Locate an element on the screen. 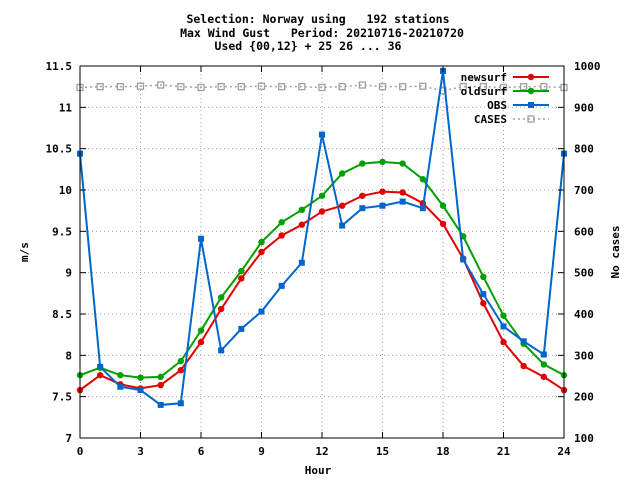 Image resolution: width=640 pixels, height=480 pixels. x-tick-label: 21 is located at coordinates (504, 451).